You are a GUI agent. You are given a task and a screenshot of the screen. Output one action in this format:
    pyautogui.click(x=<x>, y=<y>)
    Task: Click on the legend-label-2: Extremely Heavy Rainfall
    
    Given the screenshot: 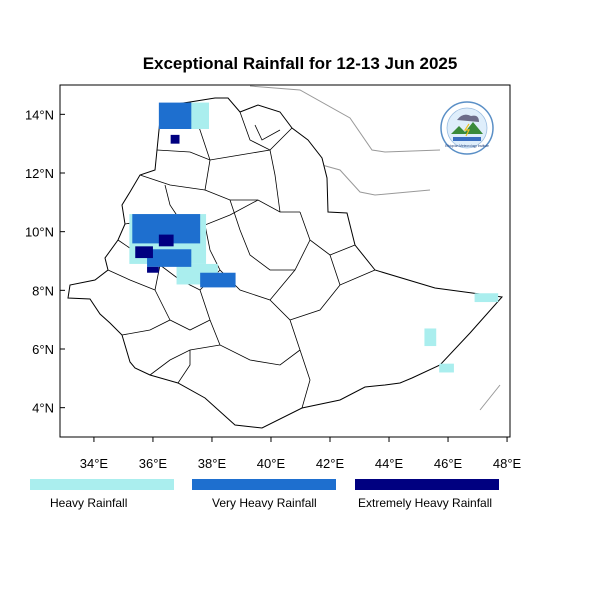 What is the action you would take?
    pyautogui.click(x=425, y=503)
    